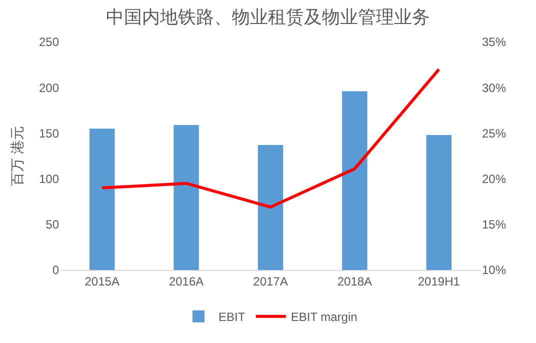 This screenshot has height=343, width=536. I want to click on x-tick-label: 2016A, so click(186, 281).